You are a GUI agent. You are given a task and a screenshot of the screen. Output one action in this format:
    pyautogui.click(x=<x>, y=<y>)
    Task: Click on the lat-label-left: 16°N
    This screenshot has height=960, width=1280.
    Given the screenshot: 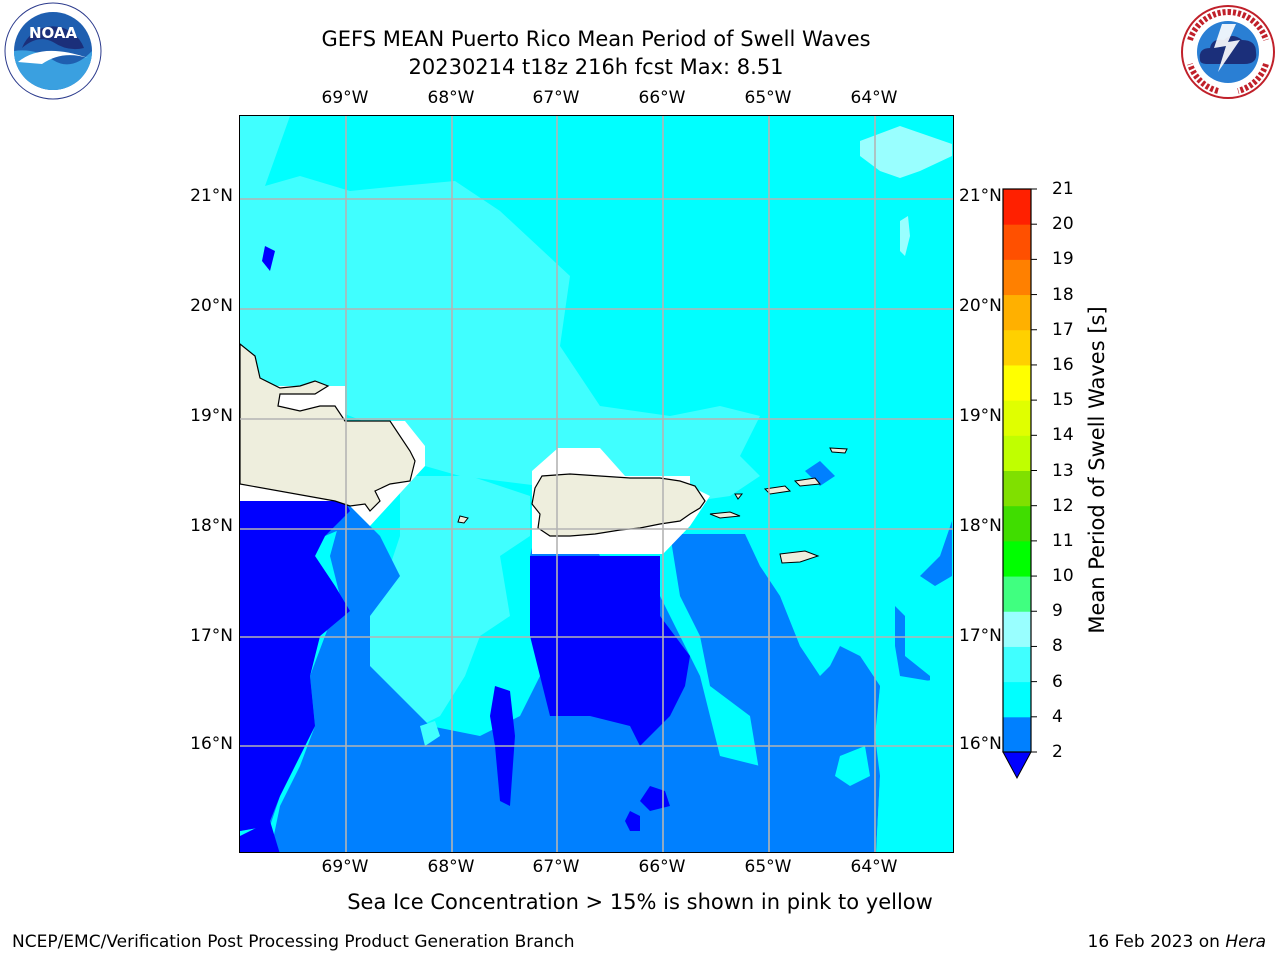 What is the action you would take?
    pyautogui.click(x=211, y=744)
    